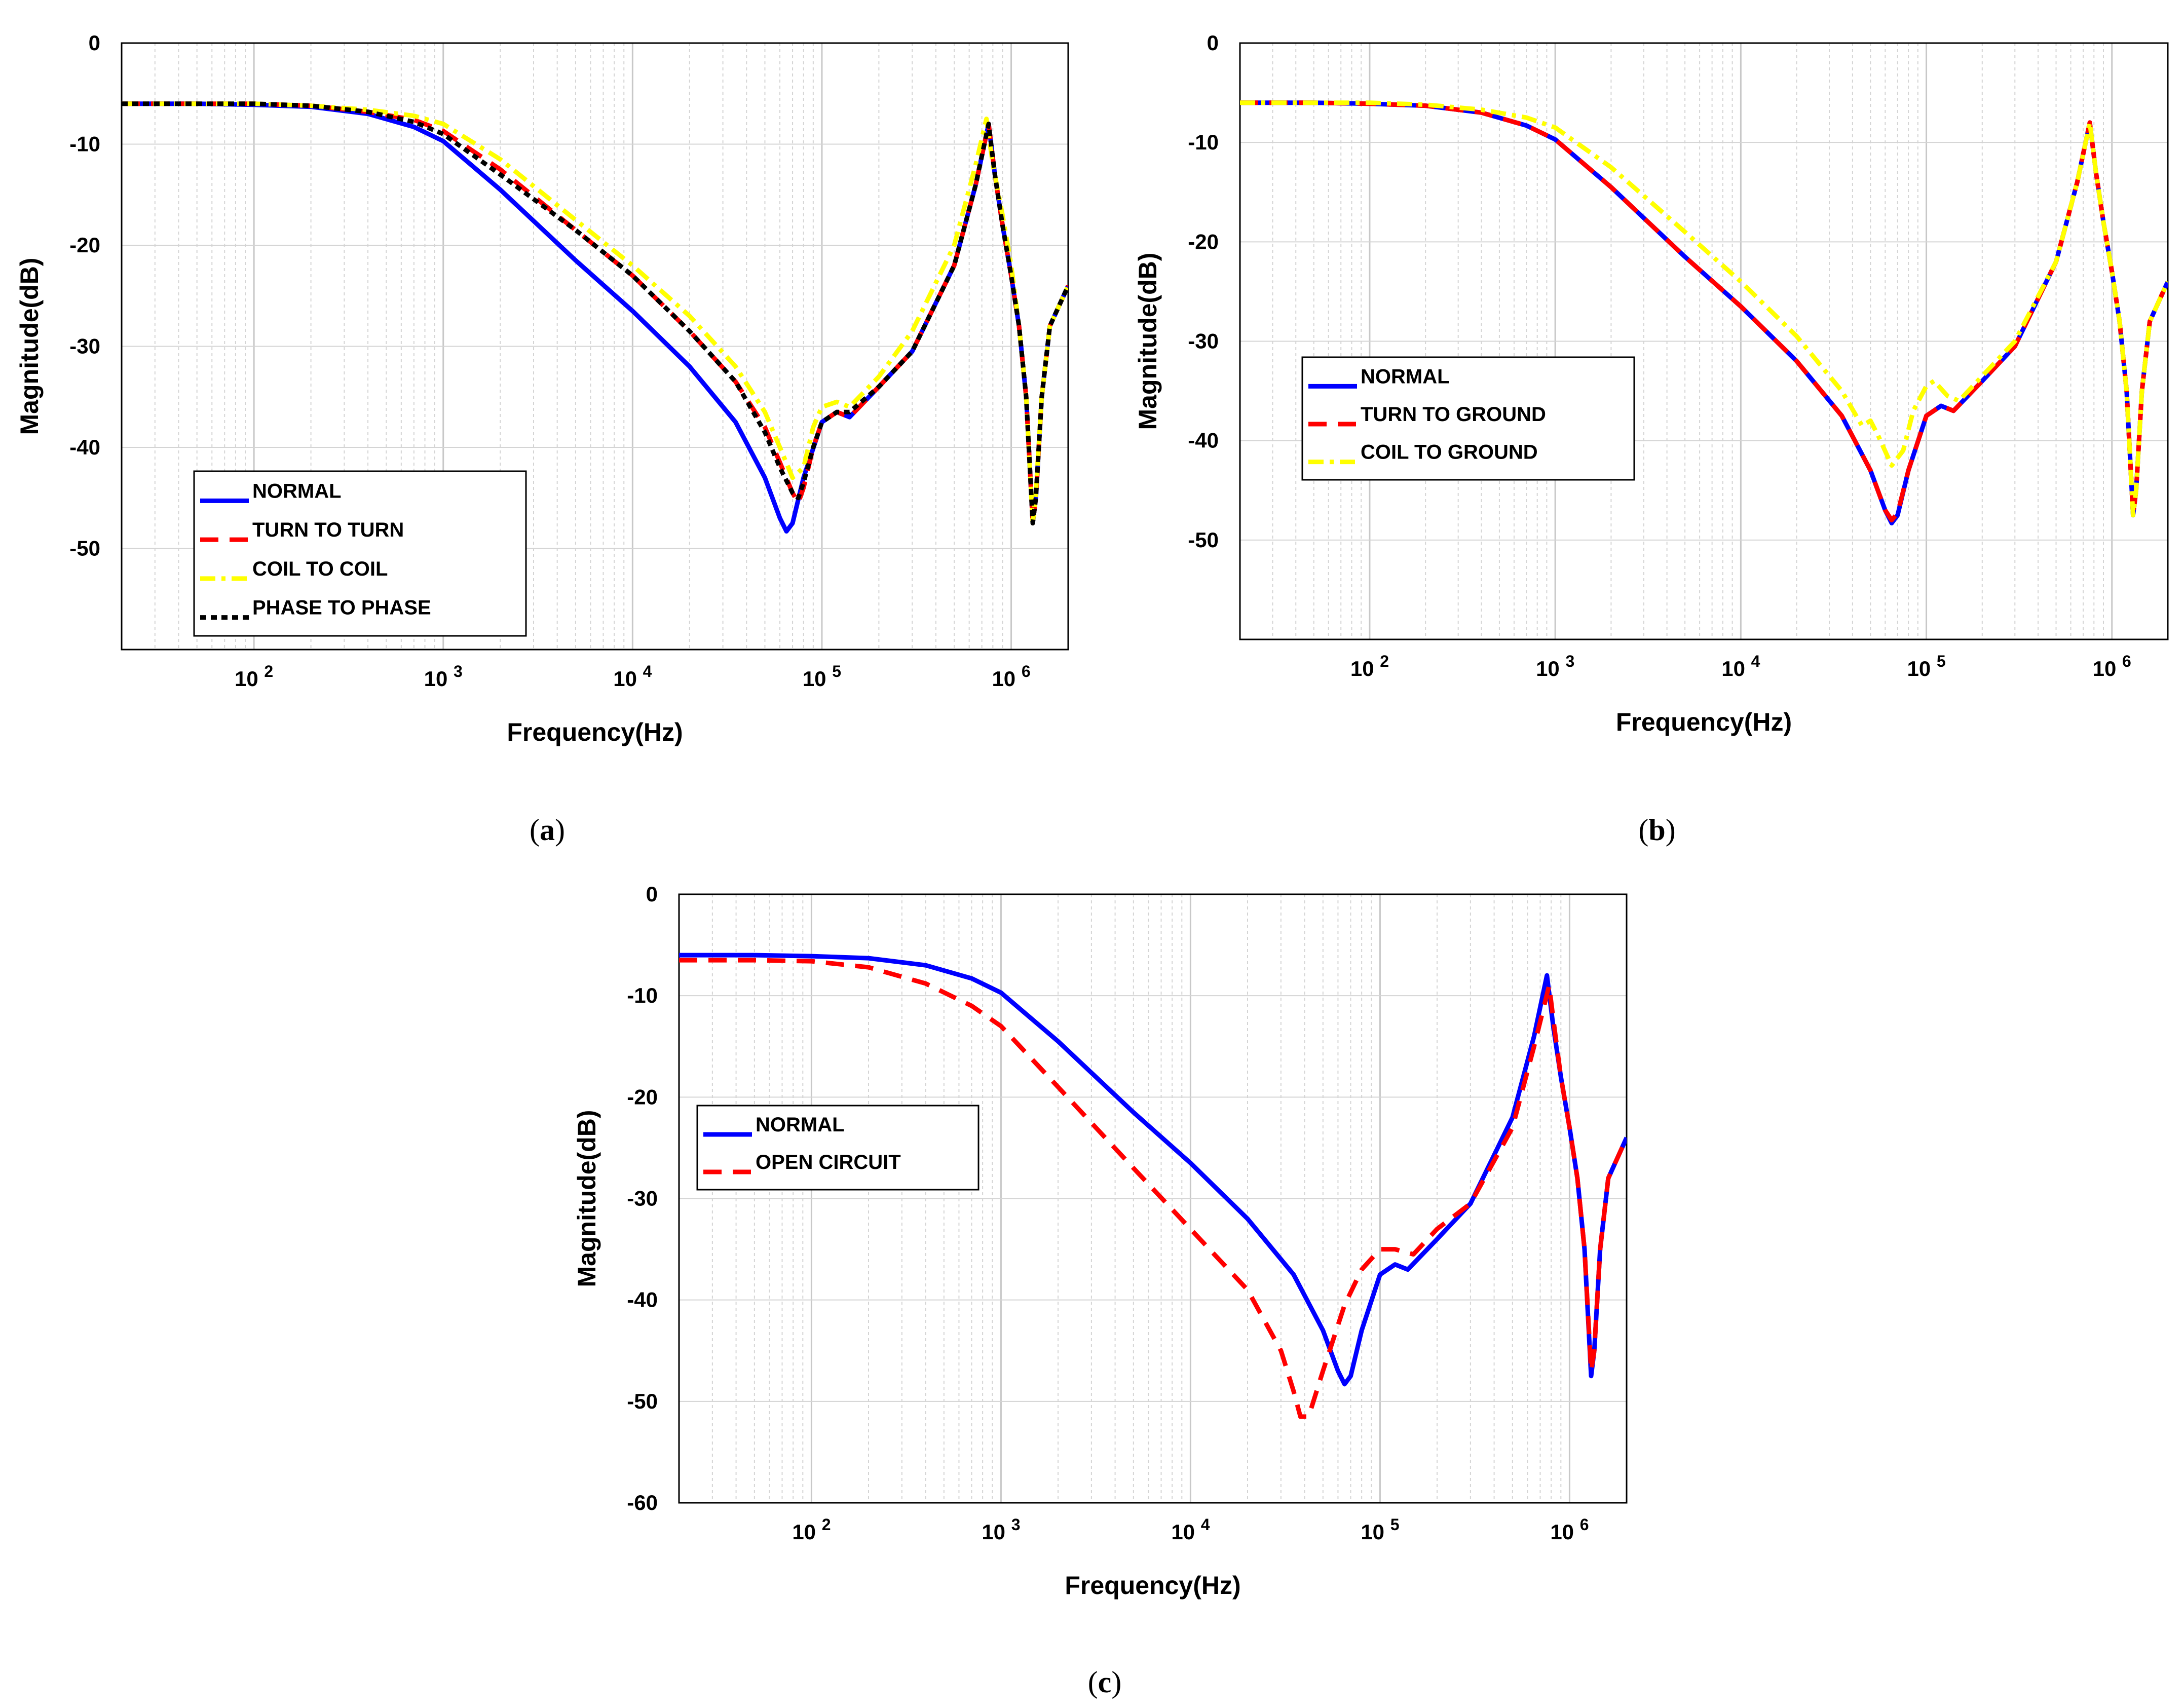 This screenshot has width=2184, height=1708. What do you see at coordinates (1657, 830) in the screenshot?
I see `panel-caption: (b)` at bounding box center [1657, 830].